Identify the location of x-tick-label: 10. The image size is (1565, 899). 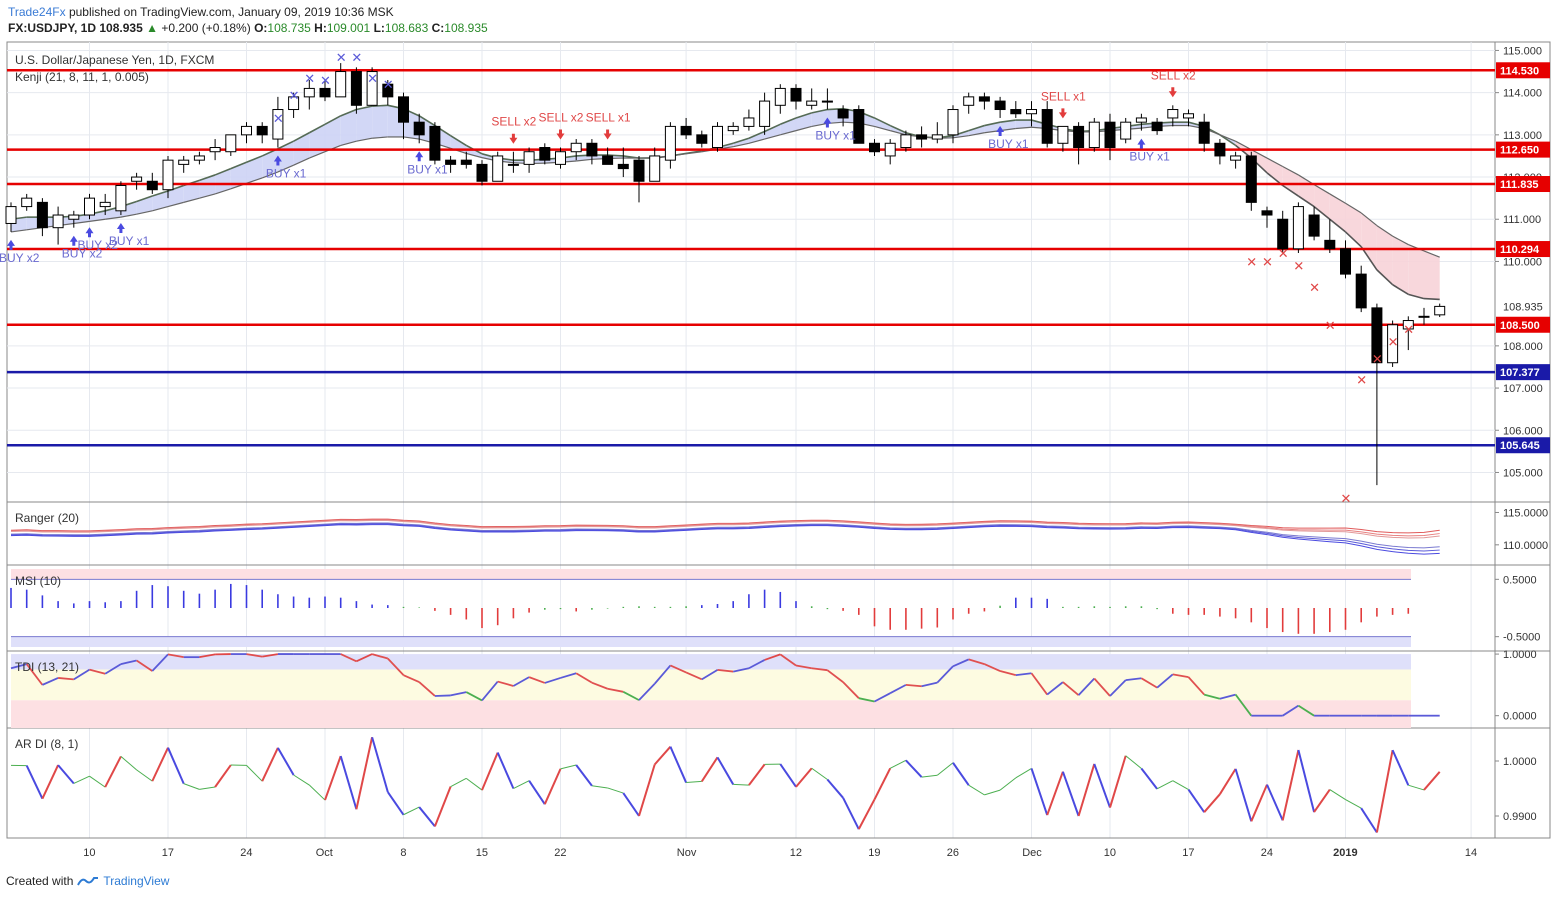
(89, 853).